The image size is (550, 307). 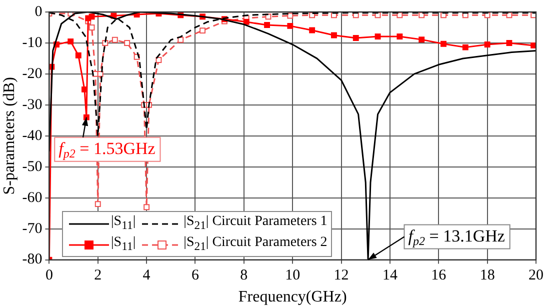 What do you see at coordinates (32, 104) in the screenshot?
I see `y-tick-label: -30` at bounding box center [32, 104].